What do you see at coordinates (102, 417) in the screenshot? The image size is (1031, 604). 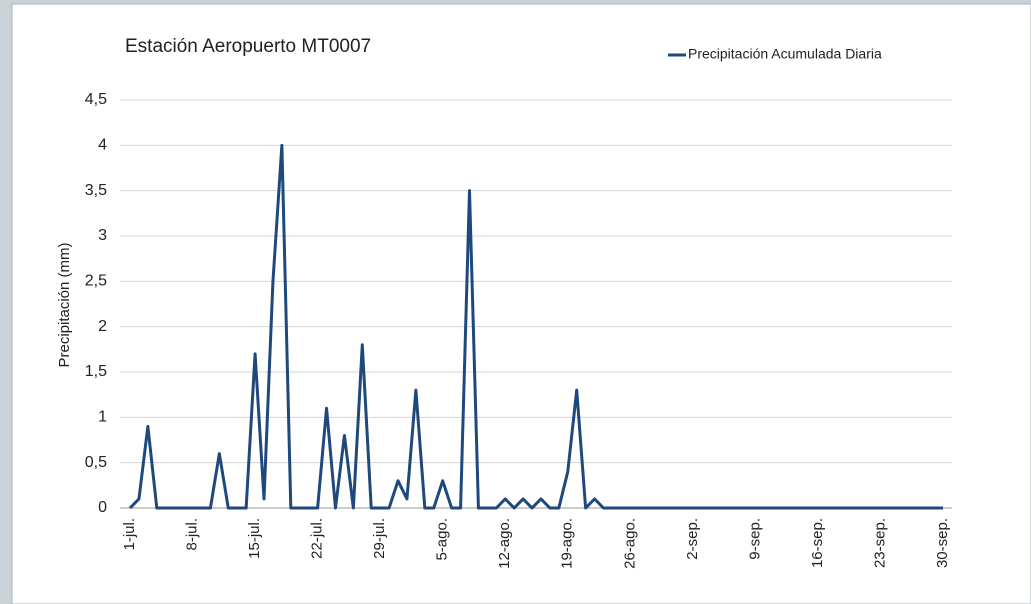 I see `y-tick-label: 1` at bounding box center [102, 417].